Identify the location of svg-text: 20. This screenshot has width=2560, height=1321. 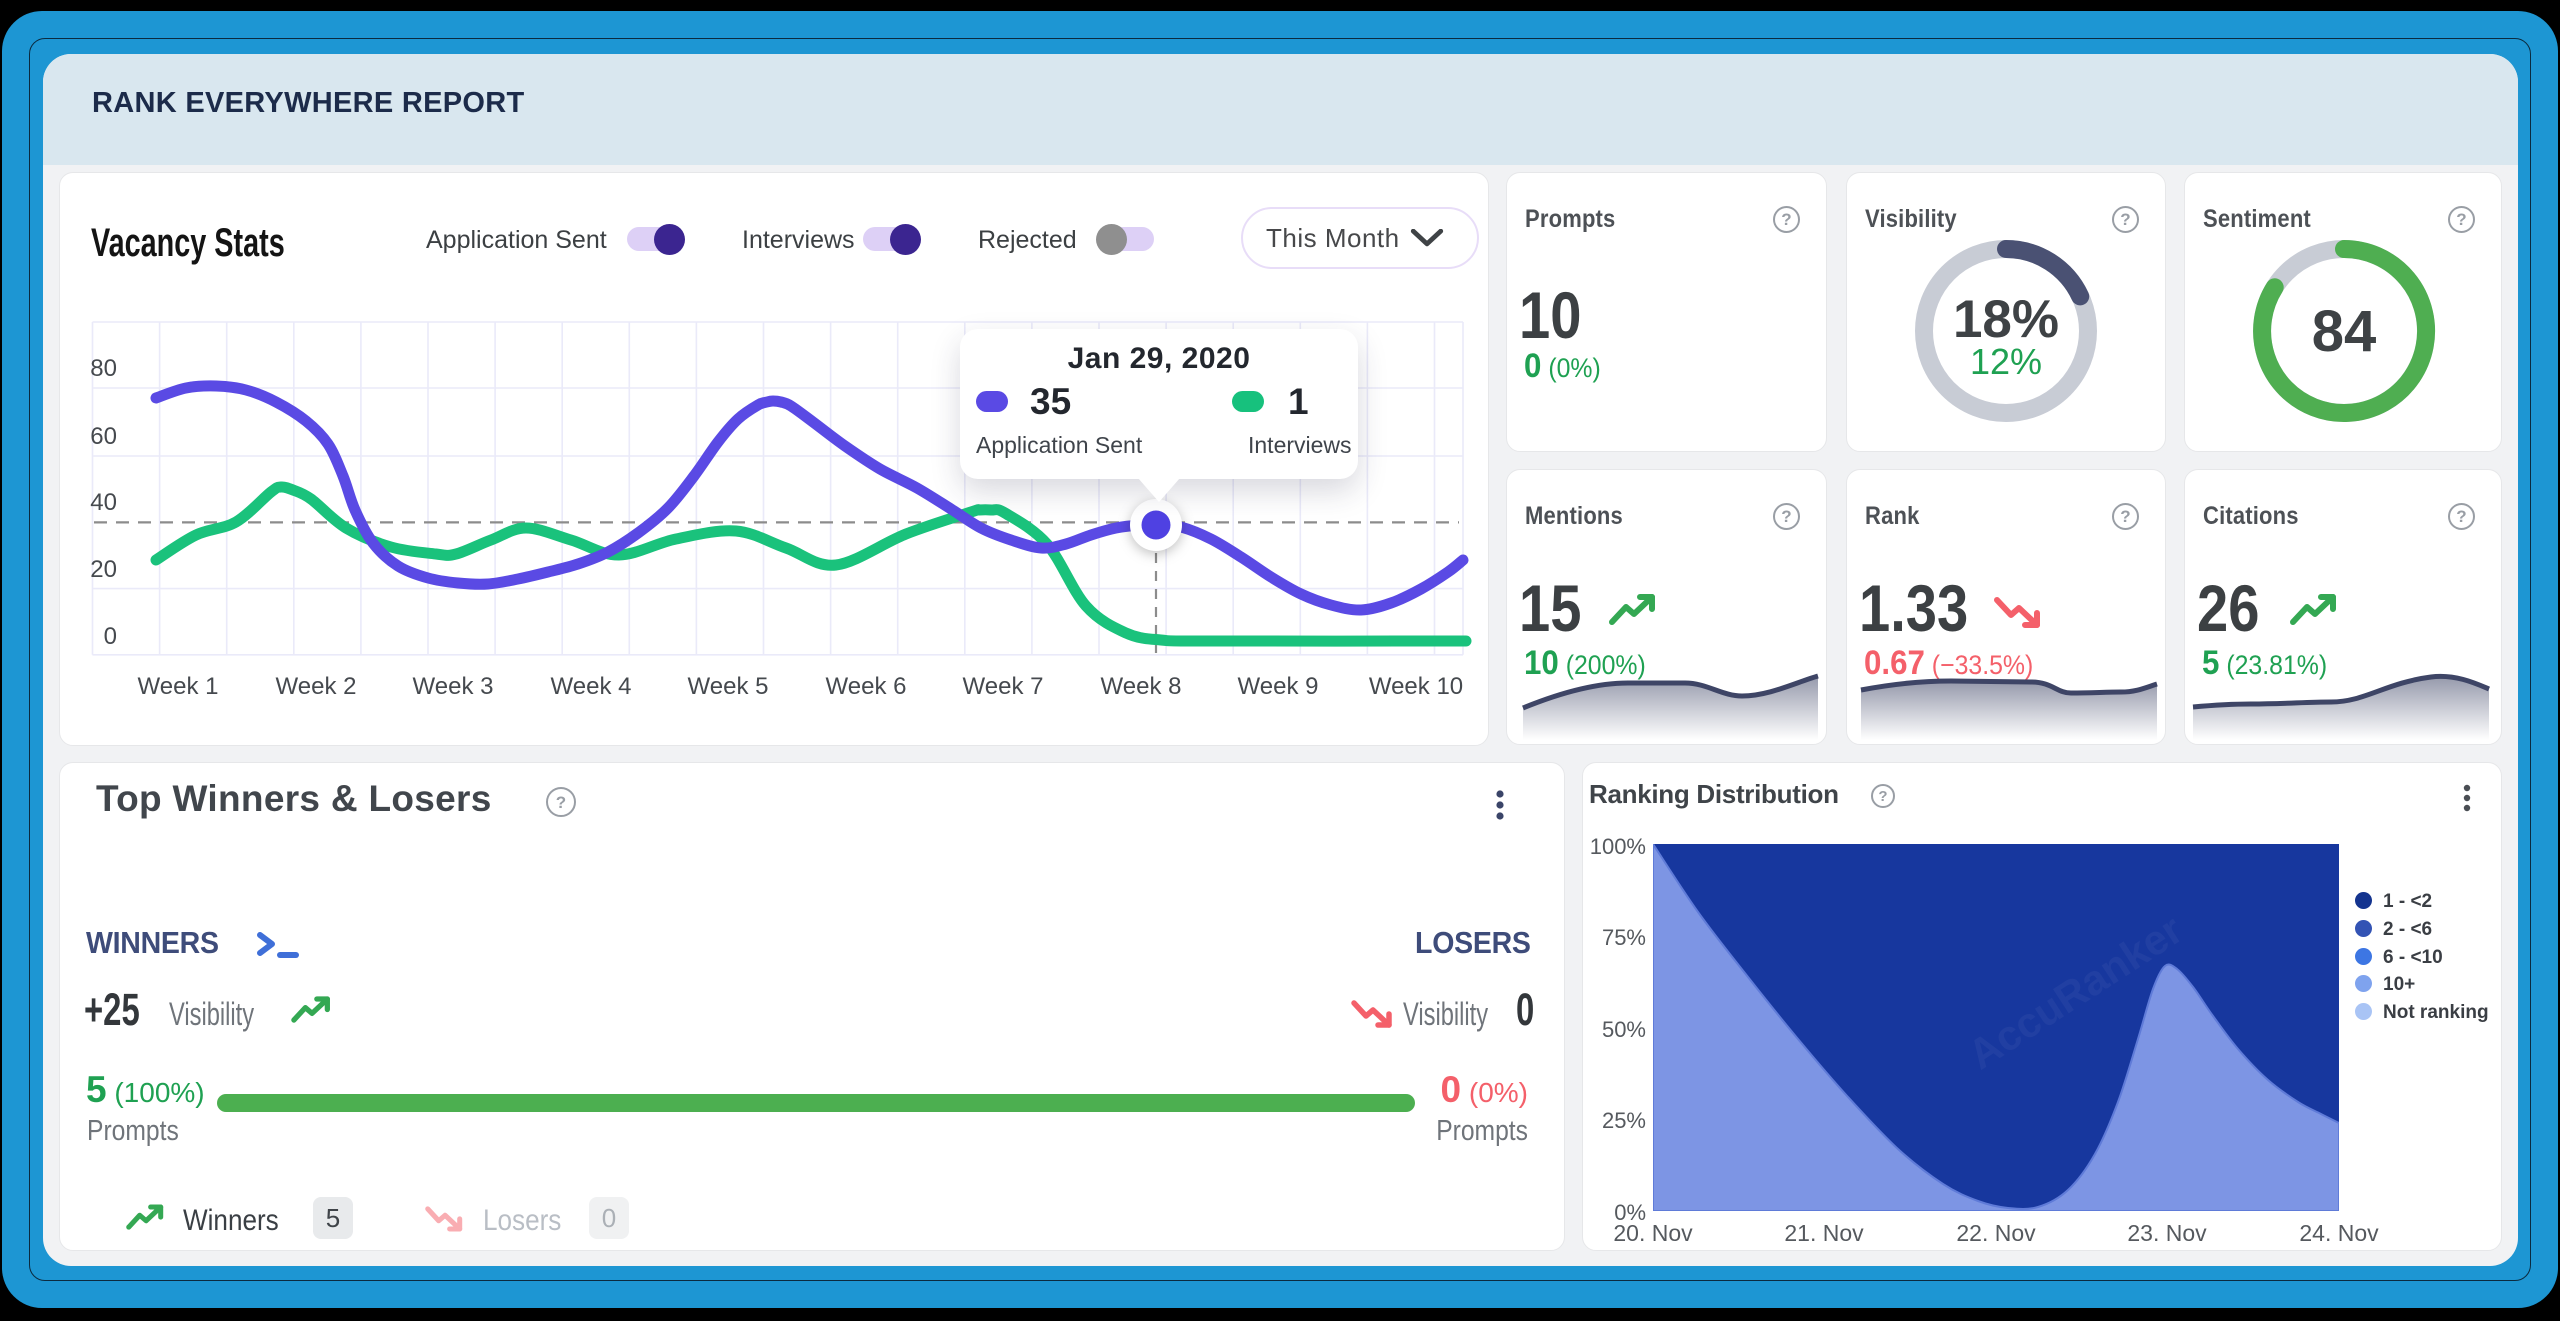
(103, 569).